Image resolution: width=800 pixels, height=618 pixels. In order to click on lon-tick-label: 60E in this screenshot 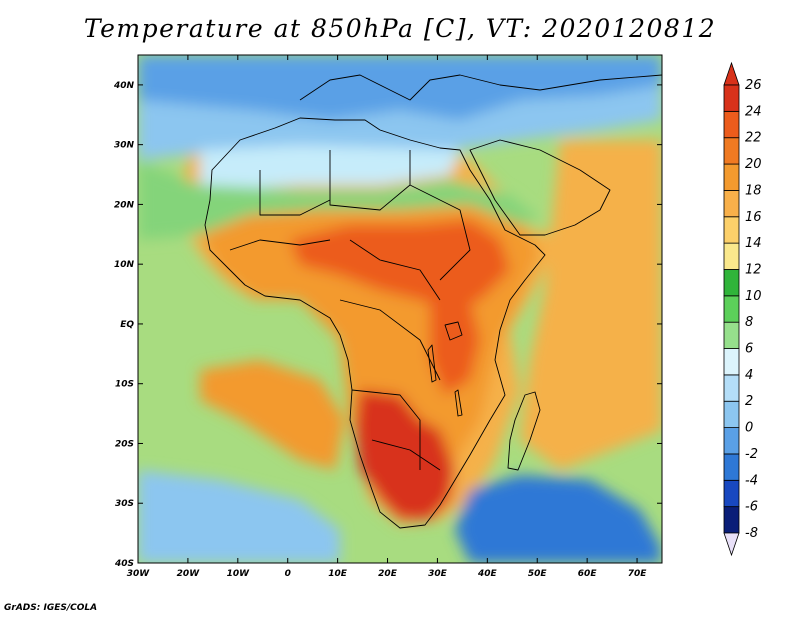, I will do `click(588, 574)`.